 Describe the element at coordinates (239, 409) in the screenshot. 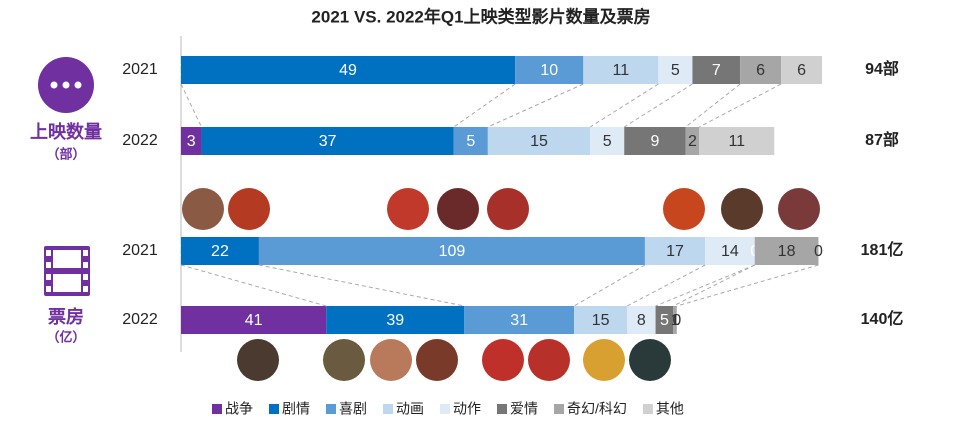

I see `legend-label: 战争` at that location.